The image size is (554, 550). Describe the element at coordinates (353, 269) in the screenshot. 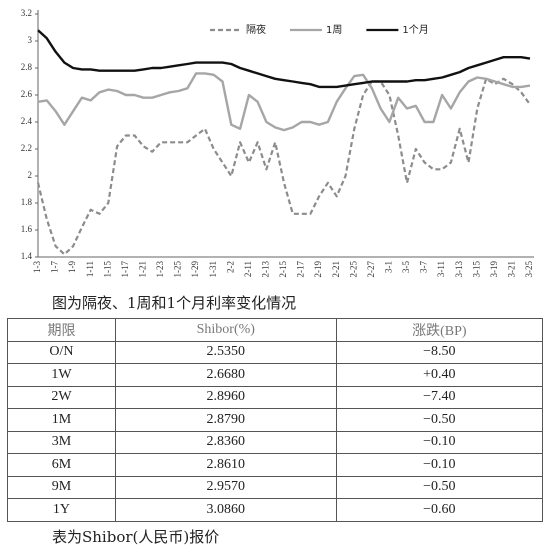

I see `x-tick-label: 2-25` at that location.